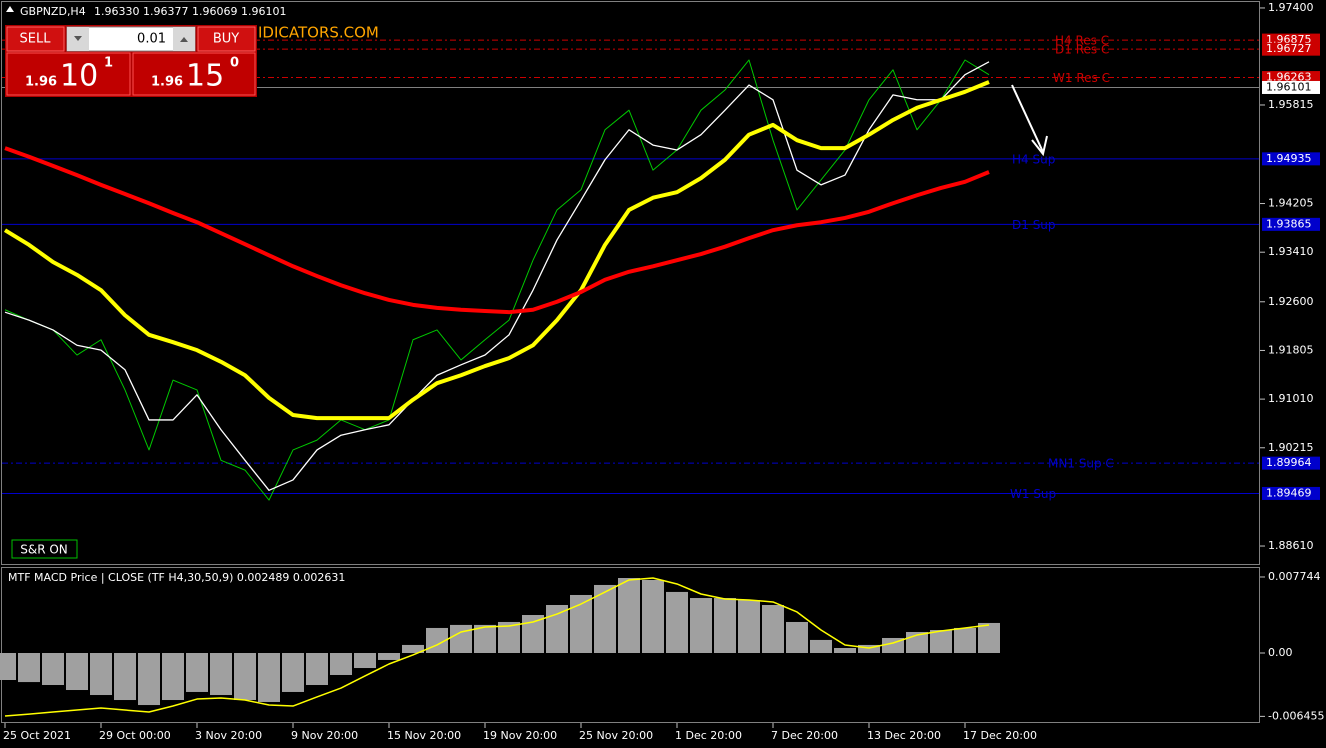  What do you see at coordinates (1081, 464) in the screenshot?
I see `level-name: MN1 Sup C` at bounding box center [1081, 464].